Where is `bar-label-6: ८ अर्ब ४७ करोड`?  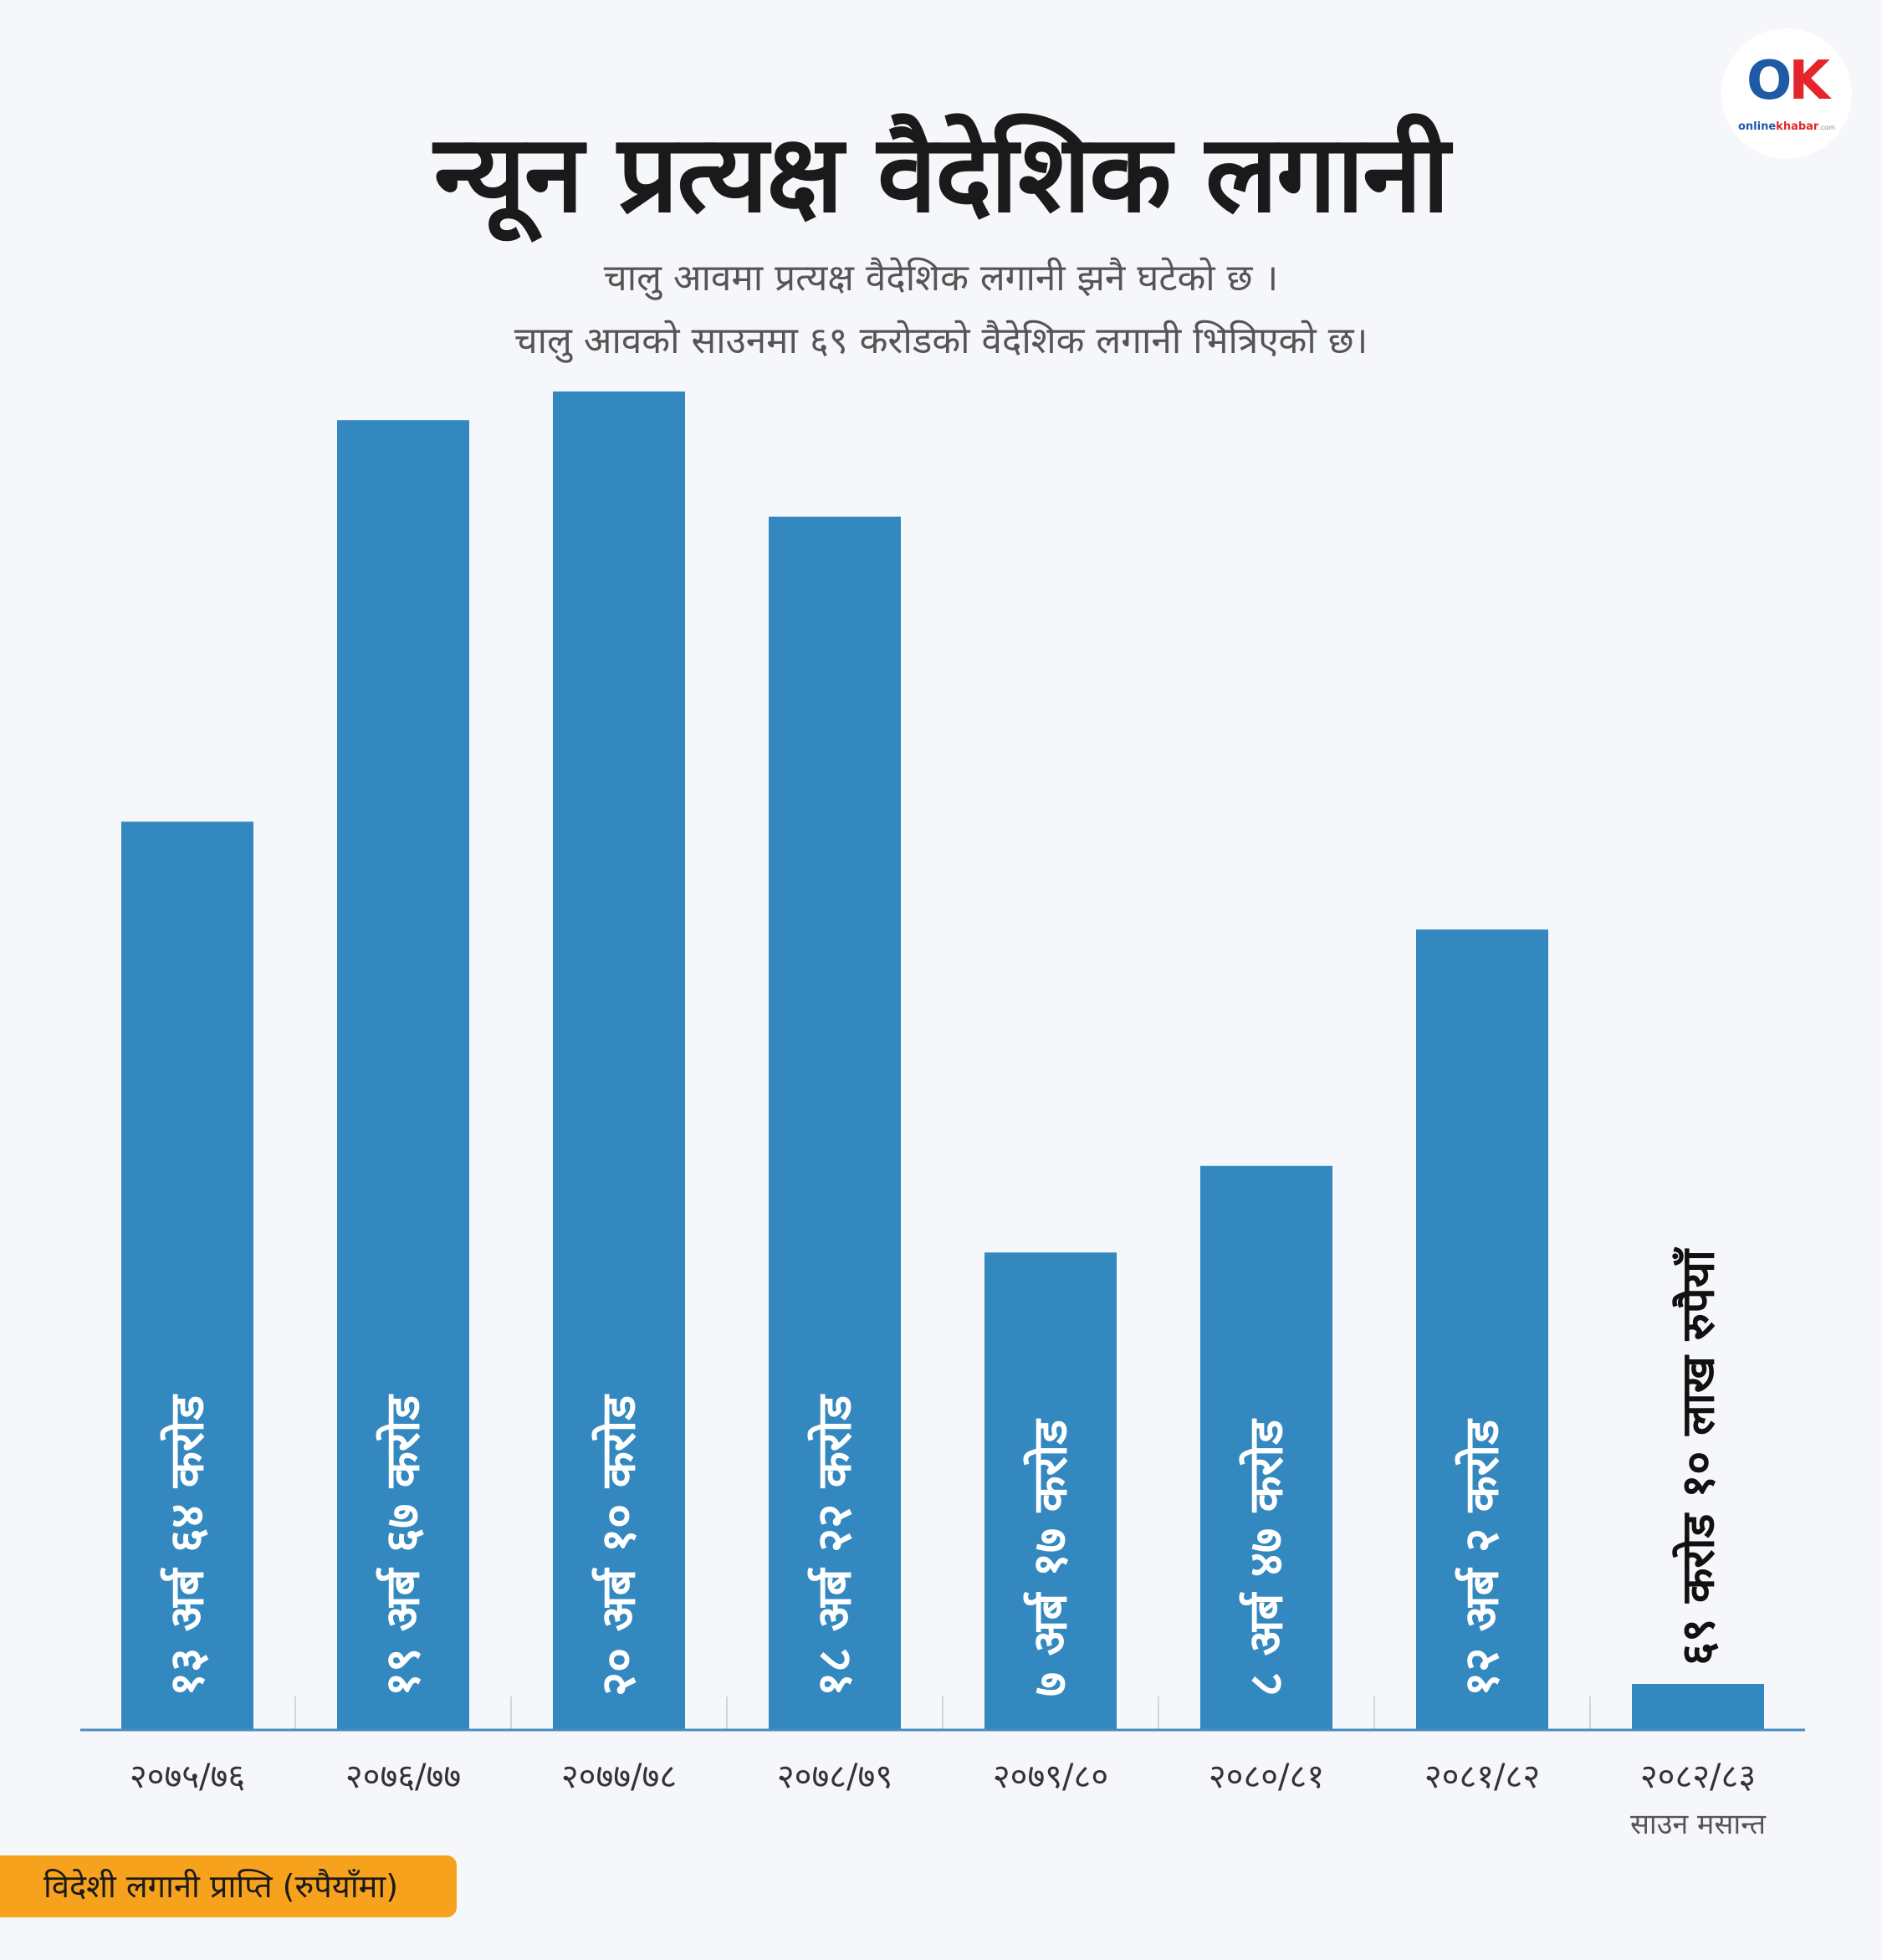
bar-label-6: ८ अर्ब ४७ करोड is located at coordinates (1266, 1557).